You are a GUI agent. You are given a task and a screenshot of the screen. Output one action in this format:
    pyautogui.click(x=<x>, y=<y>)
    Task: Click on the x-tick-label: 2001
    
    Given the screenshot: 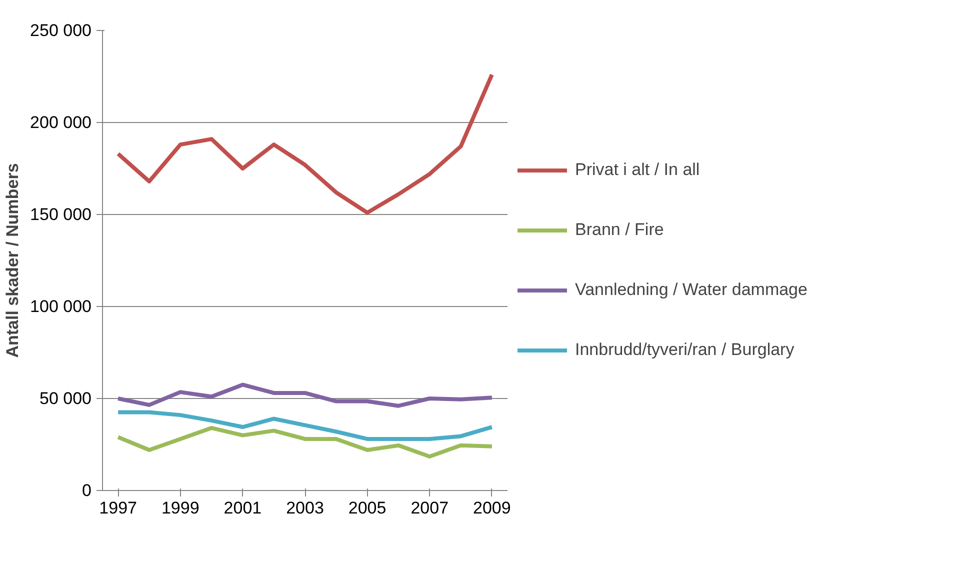 What is the action you would take?
    pyautogui.click(x=243, y=508)
    